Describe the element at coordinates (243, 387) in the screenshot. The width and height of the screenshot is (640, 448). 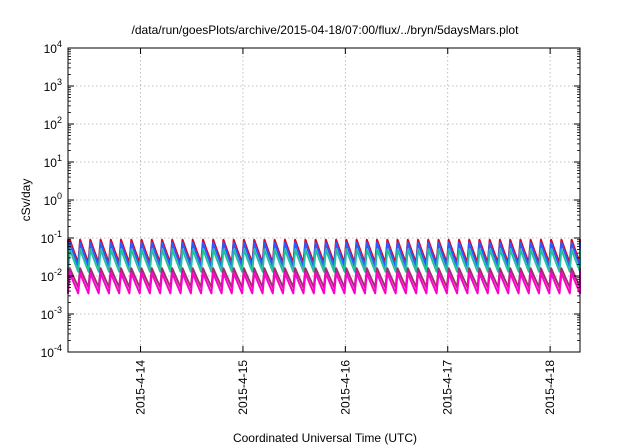
I see `x-tick-label: 2015-4-15` at that location.